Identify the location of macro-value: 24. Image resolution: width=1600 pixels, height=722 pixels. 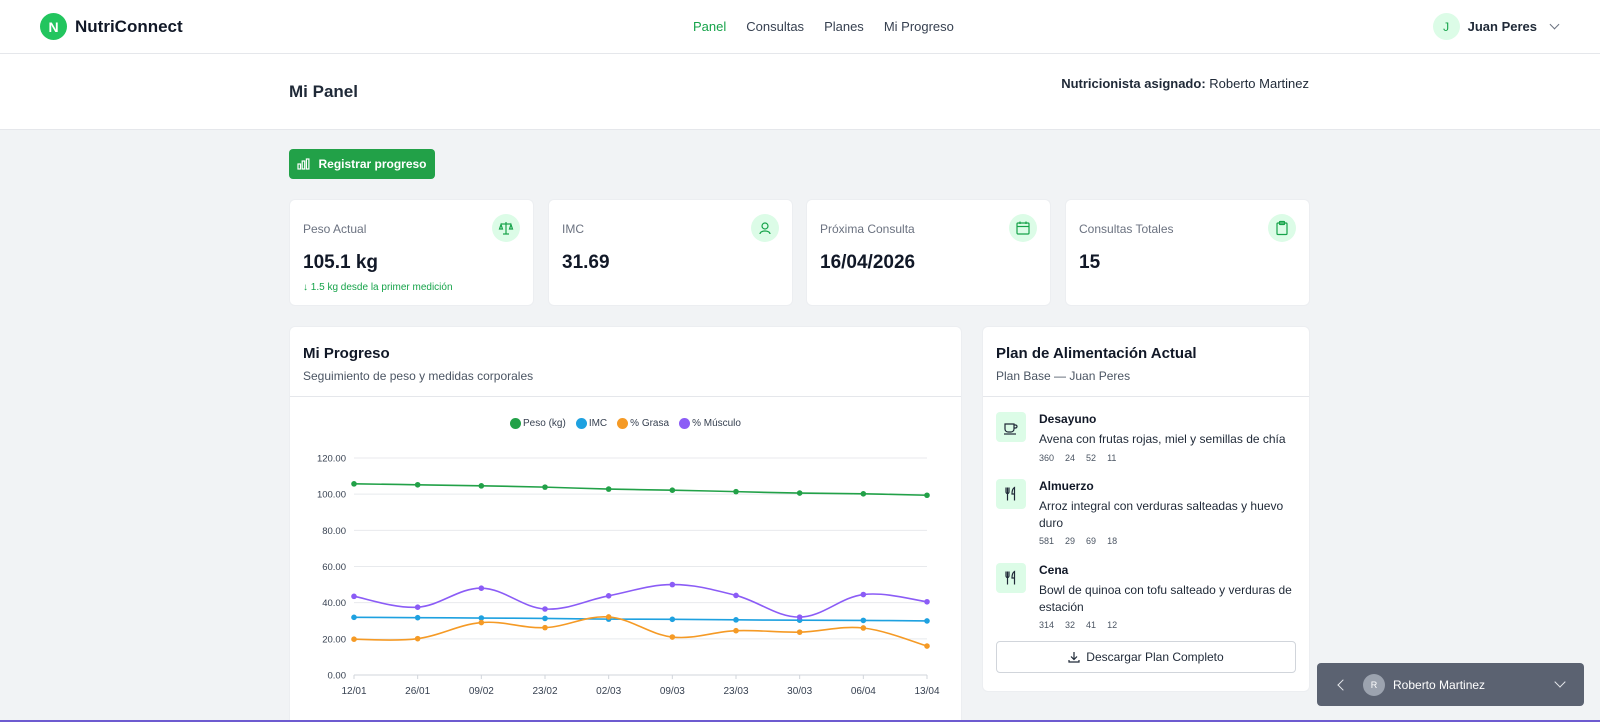
(1070, 458).